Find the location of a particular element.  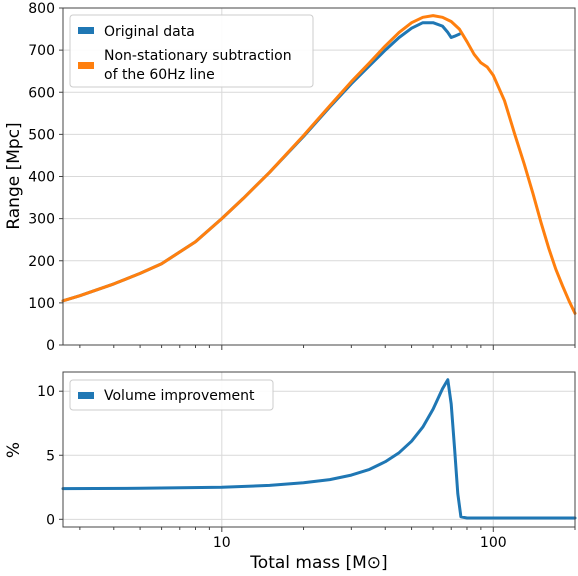

volume-legend: Volume improvement is located at coordinates (171, 395).